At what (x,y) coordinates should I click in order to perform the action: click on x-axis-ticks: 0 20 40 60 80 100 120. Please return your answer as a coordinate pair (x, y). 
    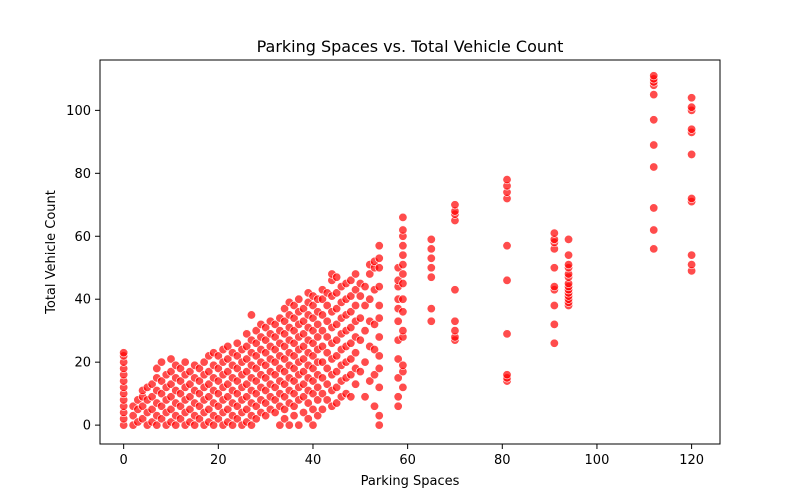
    Looking at the image, I should click on (412, 456).